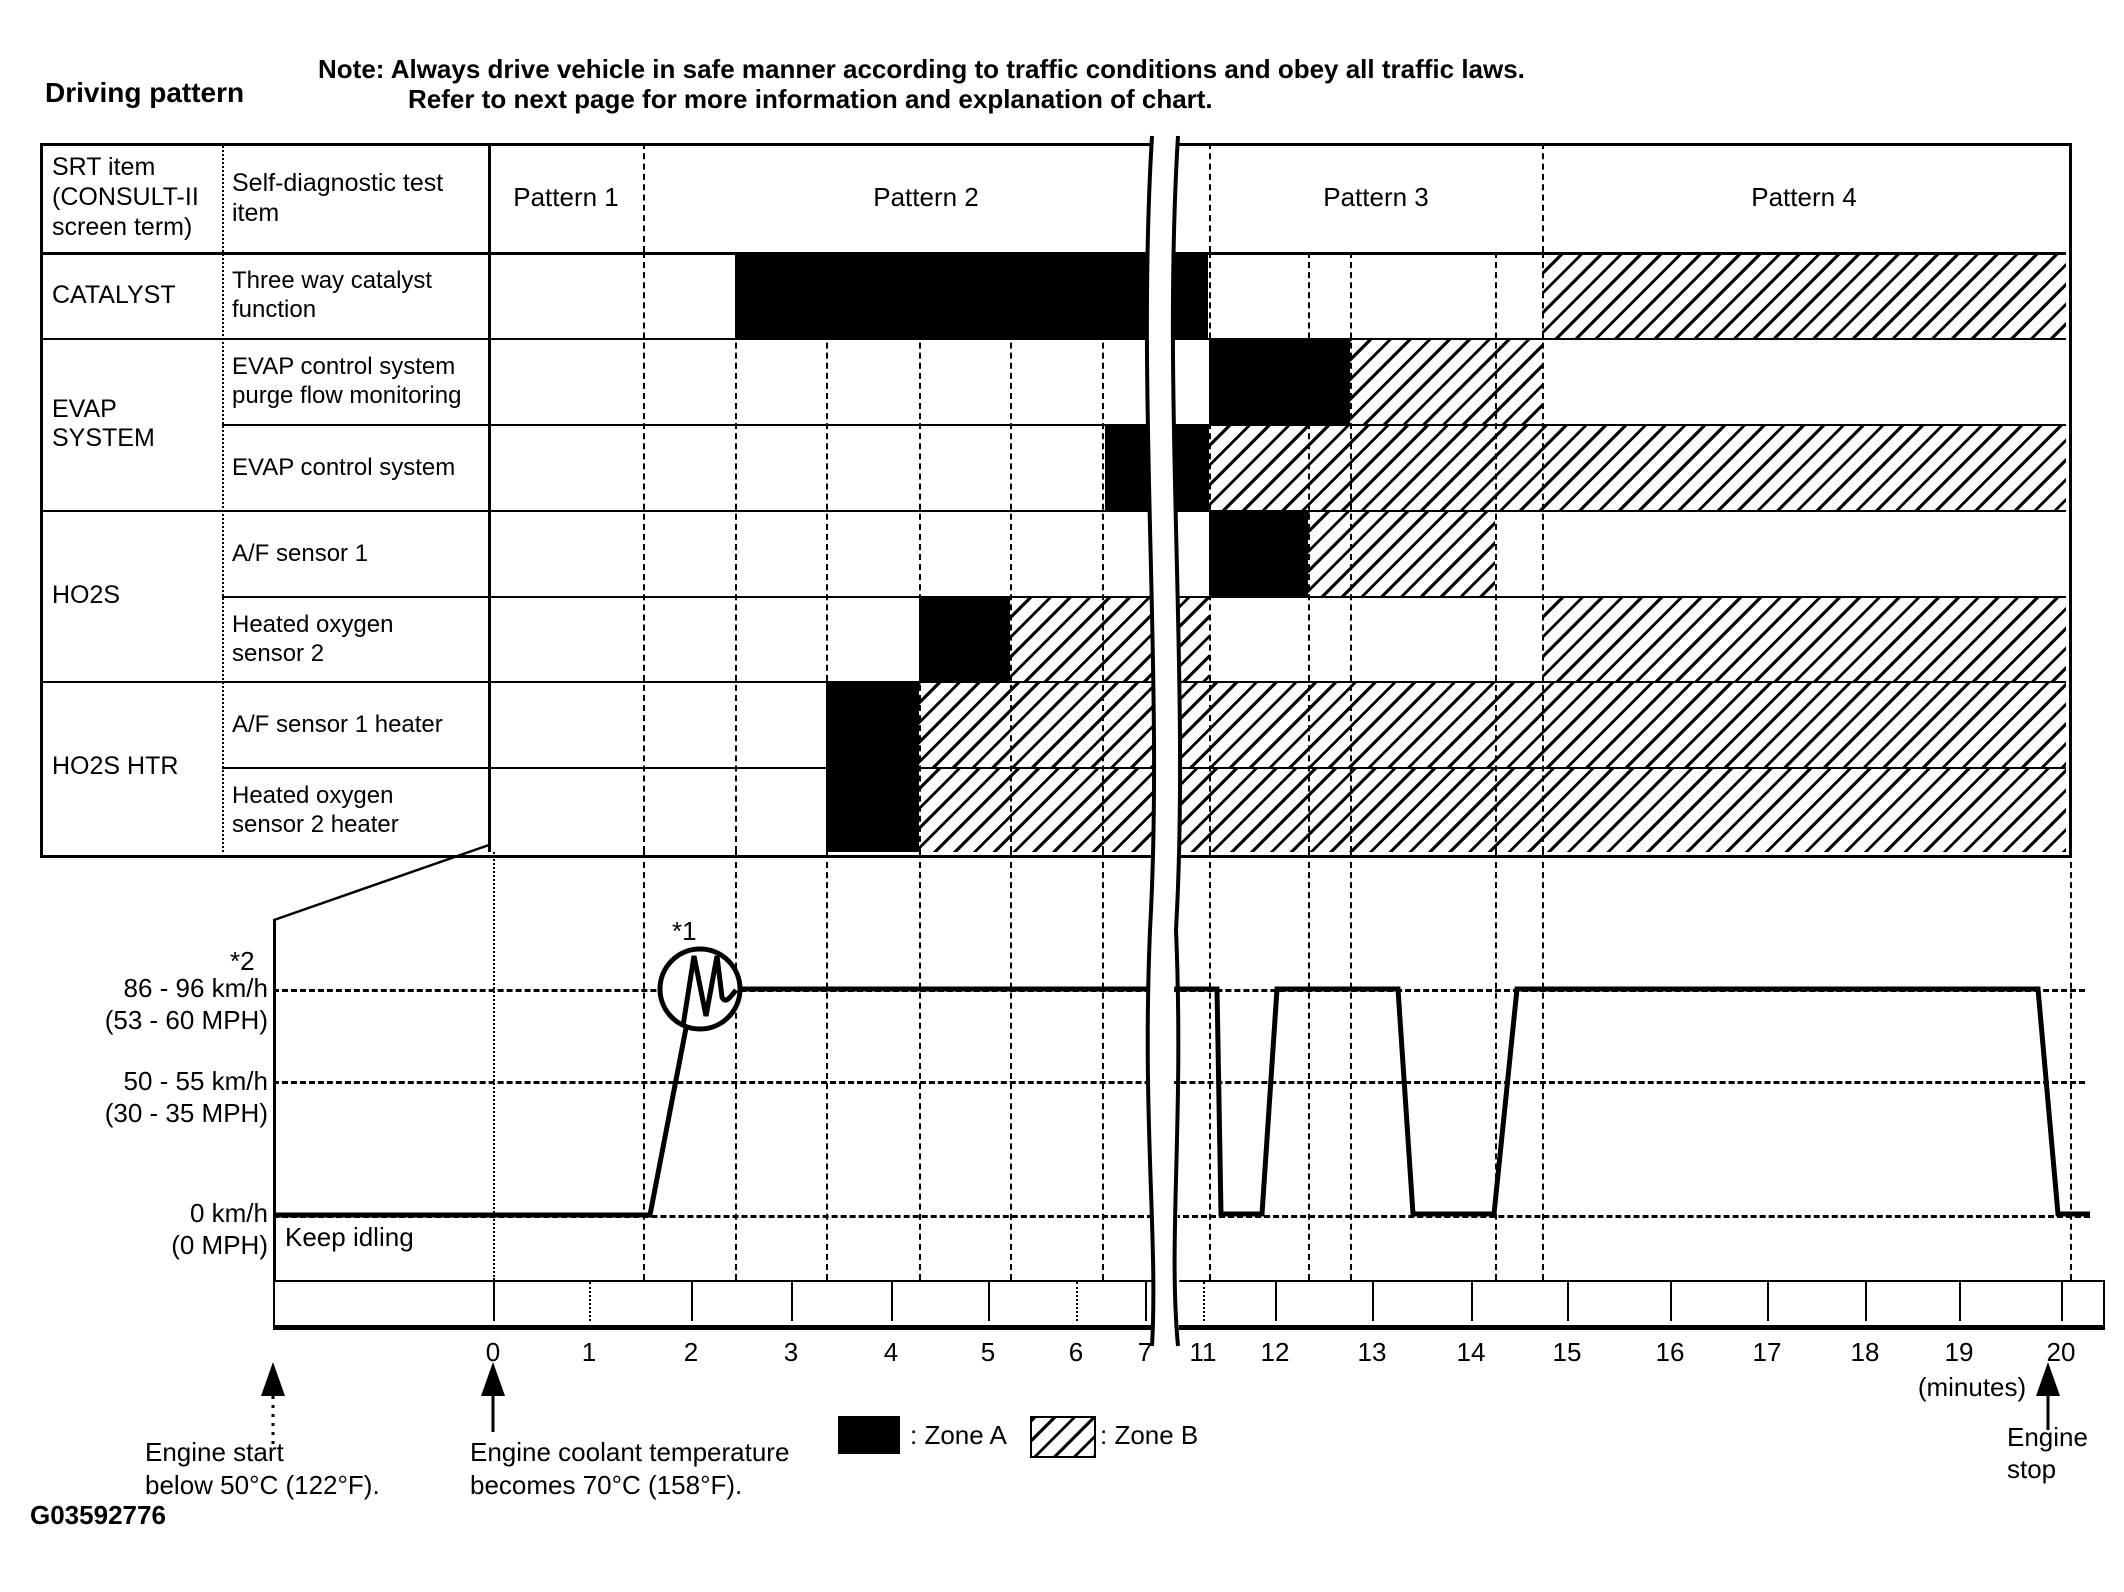  What do you see at coordinates (1376, 197) in the screenshot?
I see `pattern-3-label: Pattern 3` at bounding box center [1376, 197].